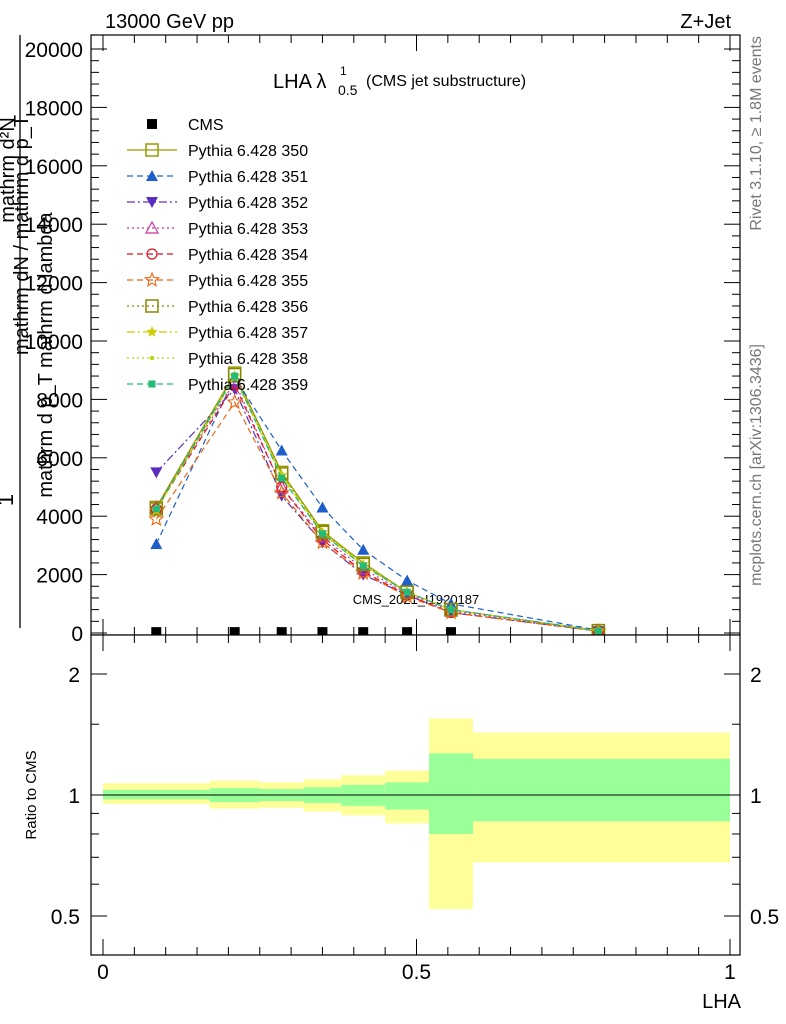 This screenshot has height=1024, width=786. I want to click on legend-label: Pythia 6.428 359, so click(248, 385).